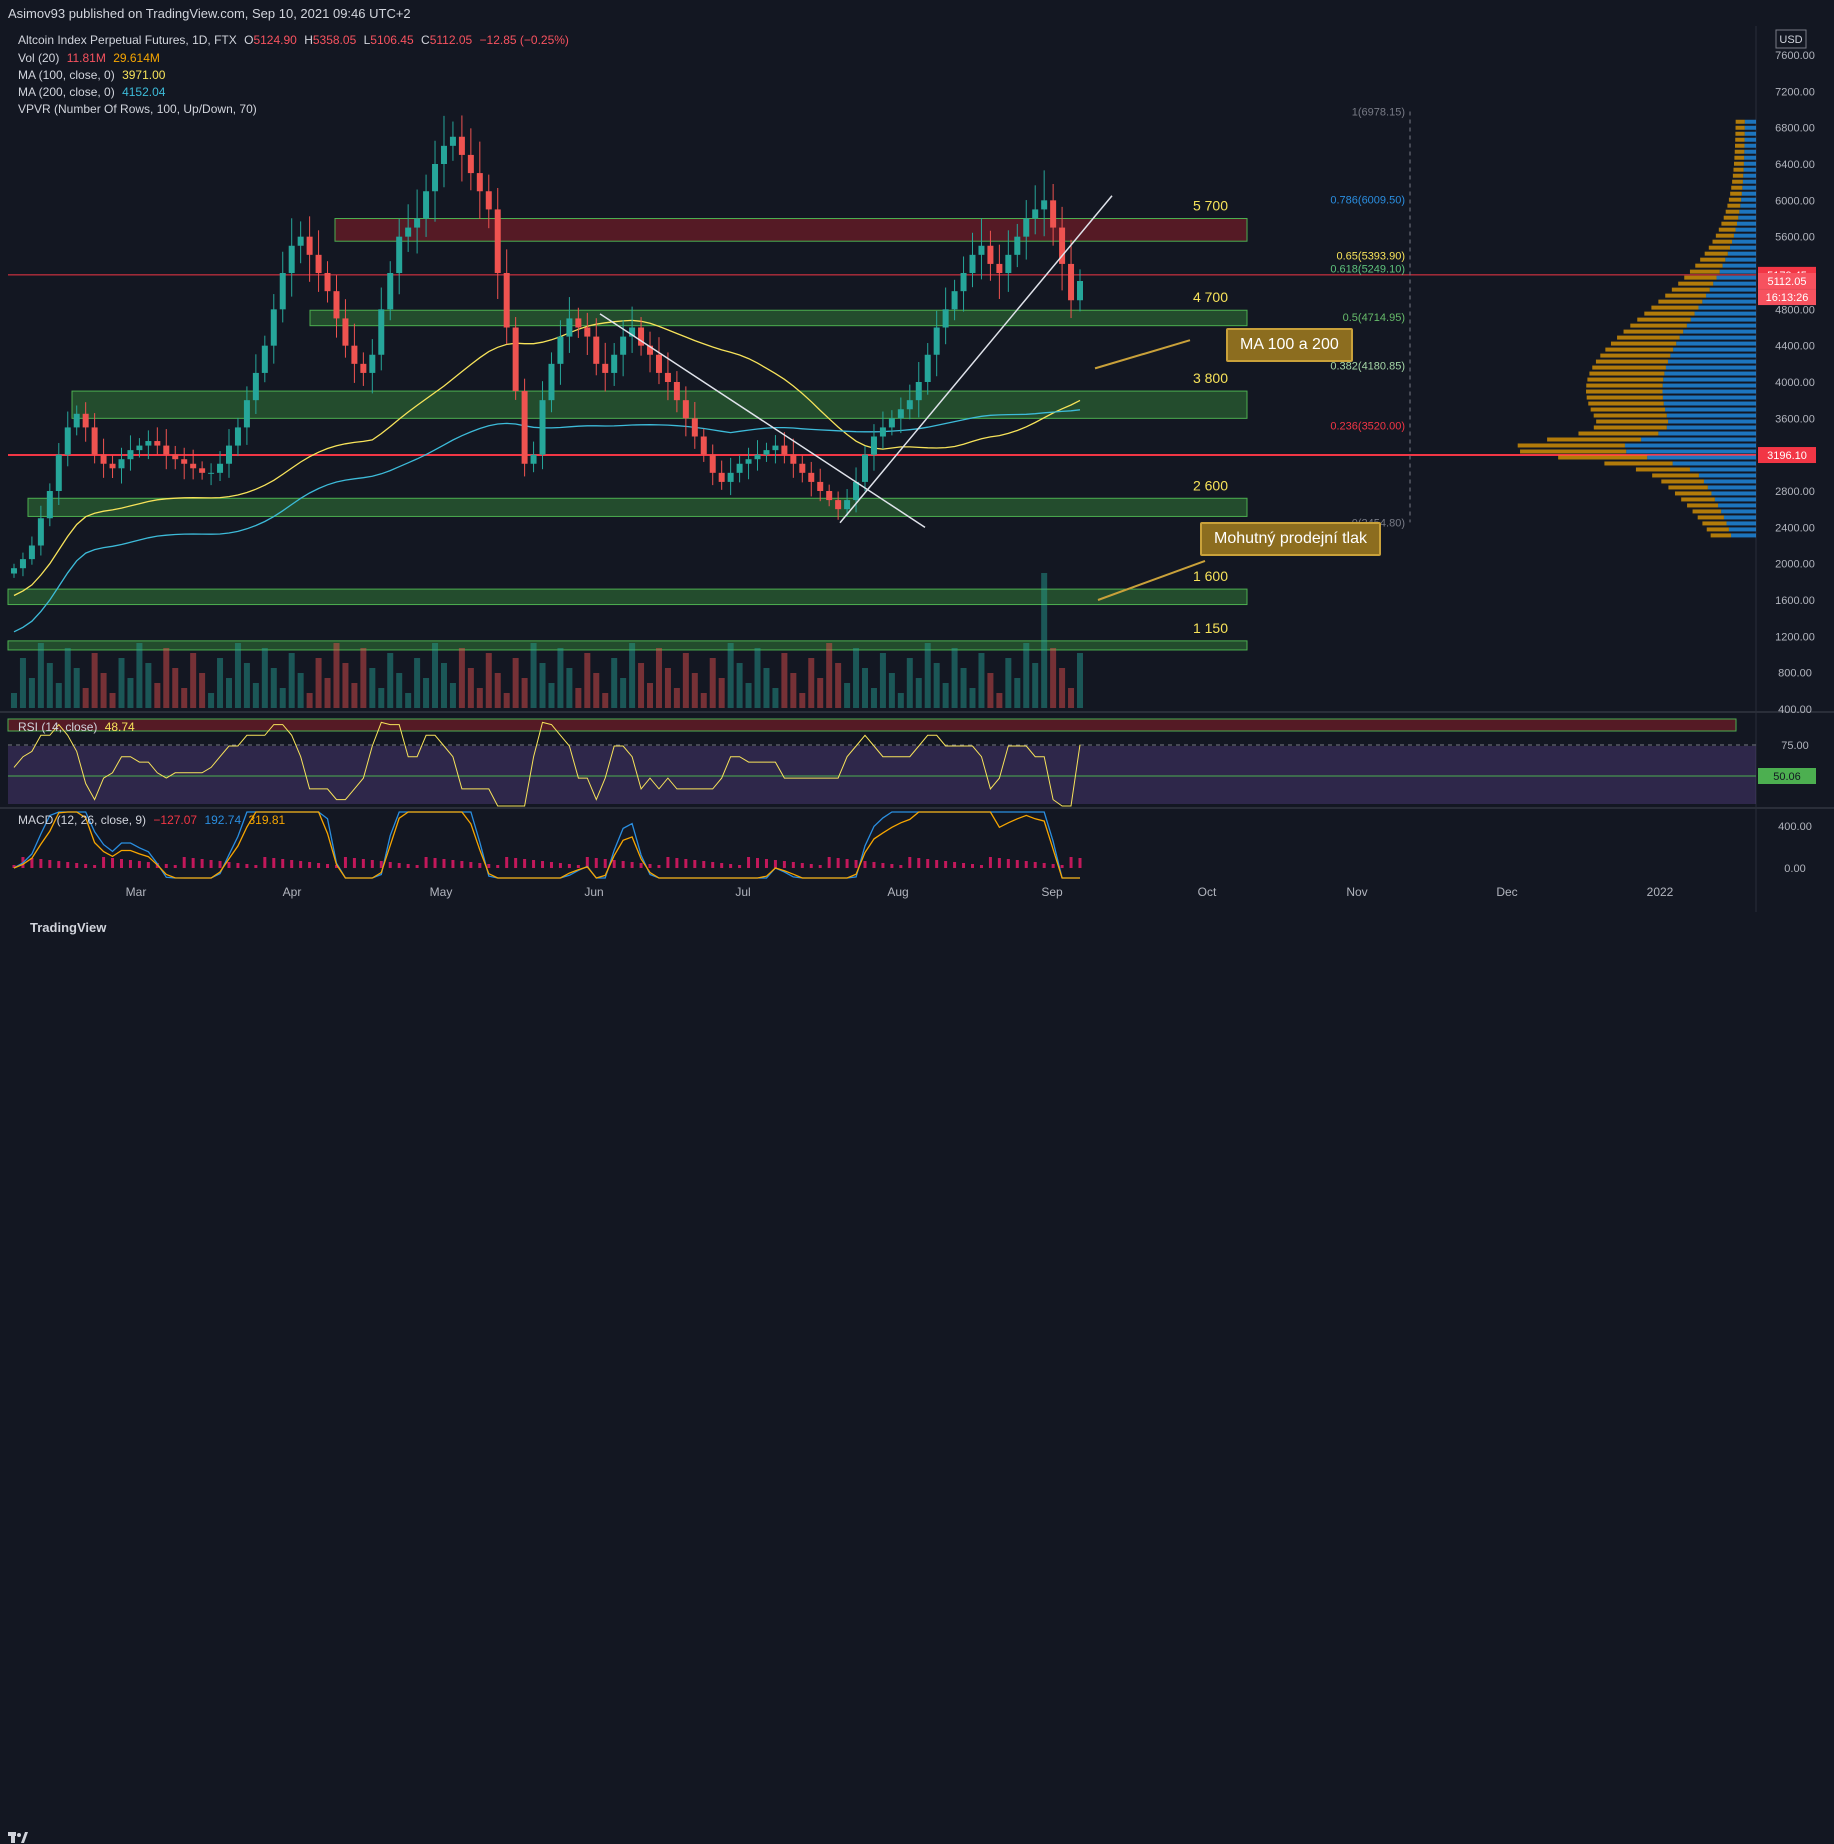 The height and width of the screenshot is (1844, 1834). I want to click on uptrend-line, so click(976, 359).